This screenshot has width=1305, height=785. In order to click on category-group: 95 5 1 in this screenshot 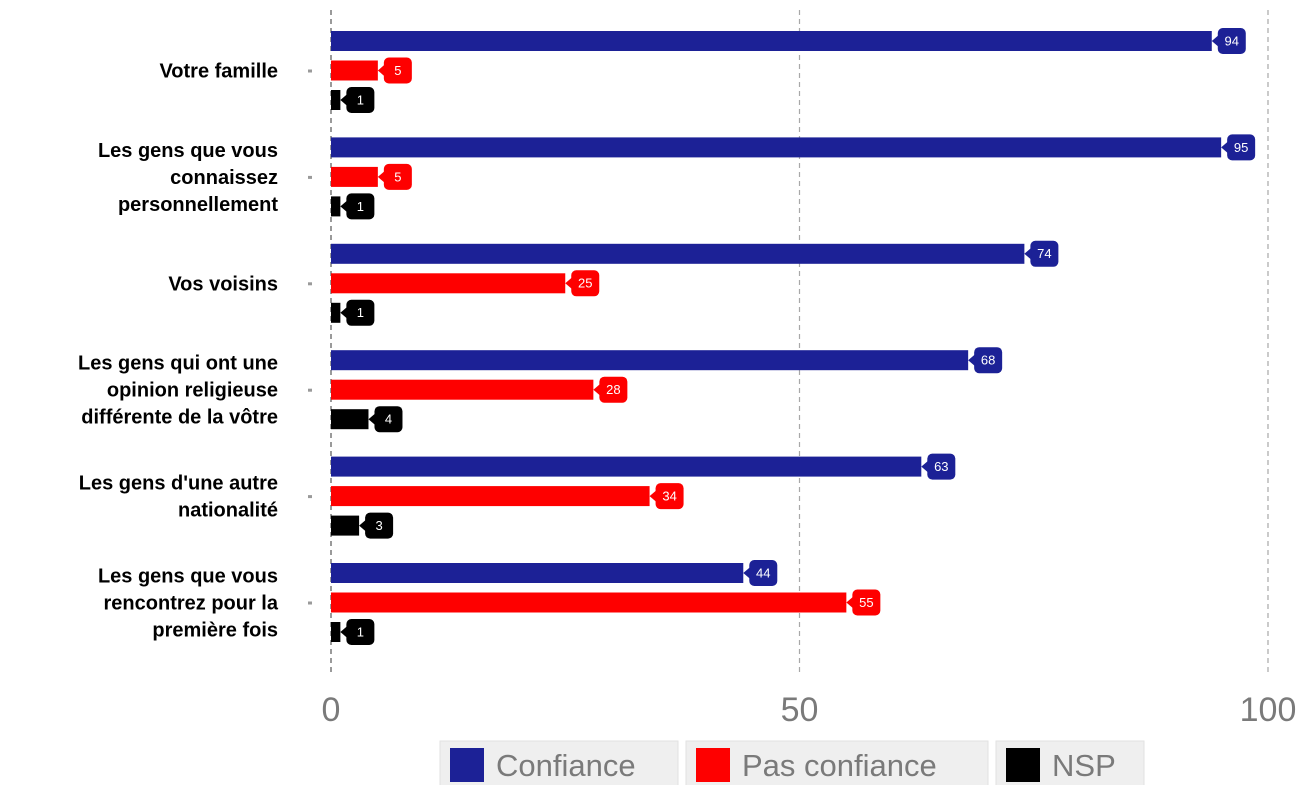, I will do `click(793, 177)`.